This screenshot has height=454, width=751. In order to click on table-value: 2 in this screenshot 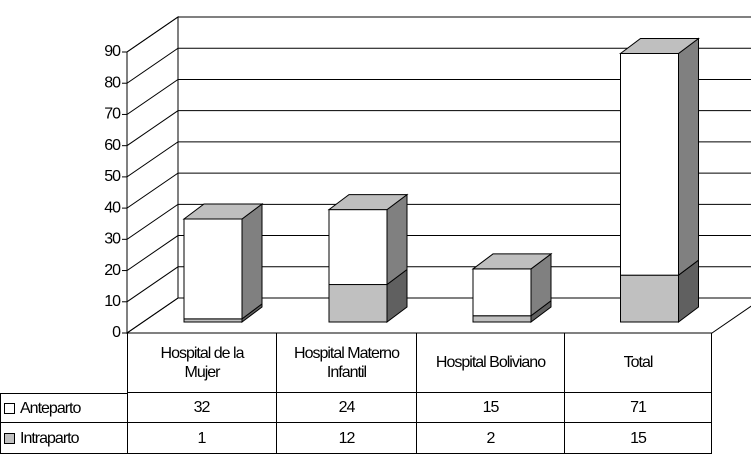, I will do `click(491, 438)`.